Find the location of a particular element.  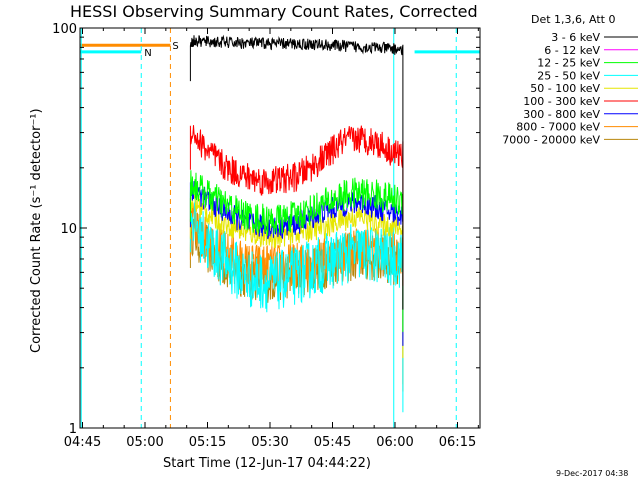

legend-title: Det 1,3,6, Att 0 is located at coordinates (573, 19).